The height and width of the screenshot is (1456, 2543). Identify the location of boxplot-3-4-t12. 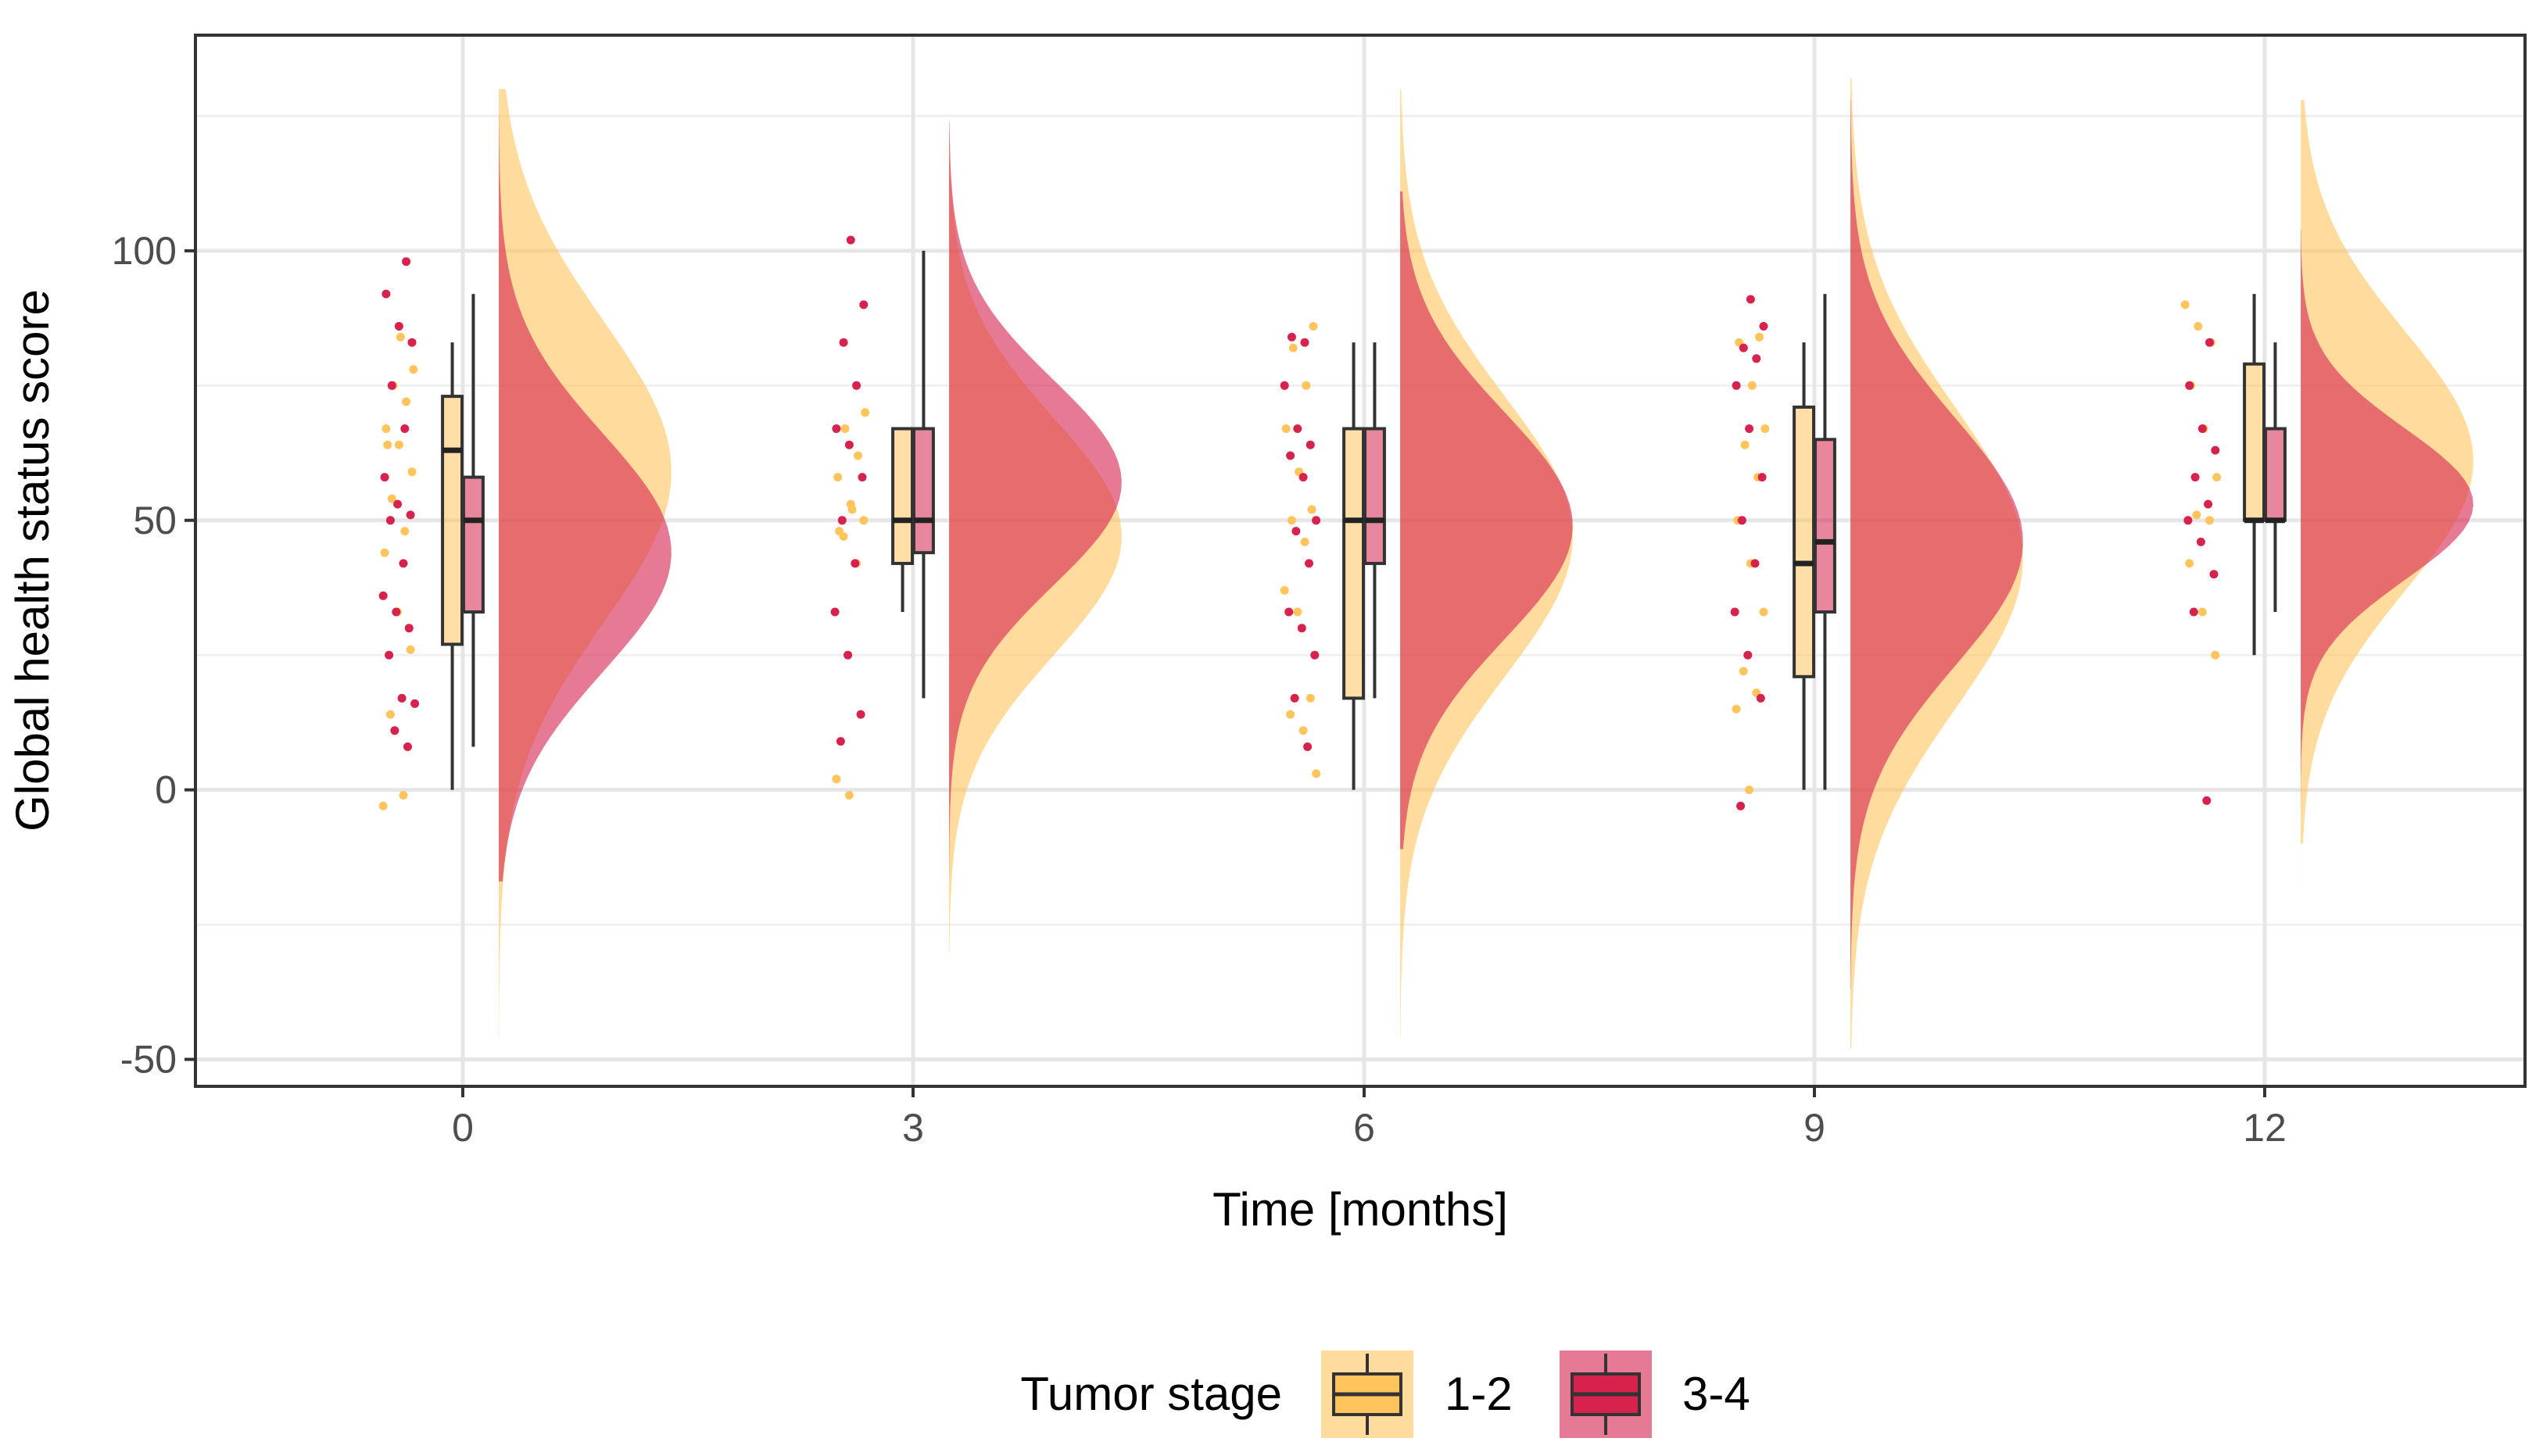
(2275, 477).